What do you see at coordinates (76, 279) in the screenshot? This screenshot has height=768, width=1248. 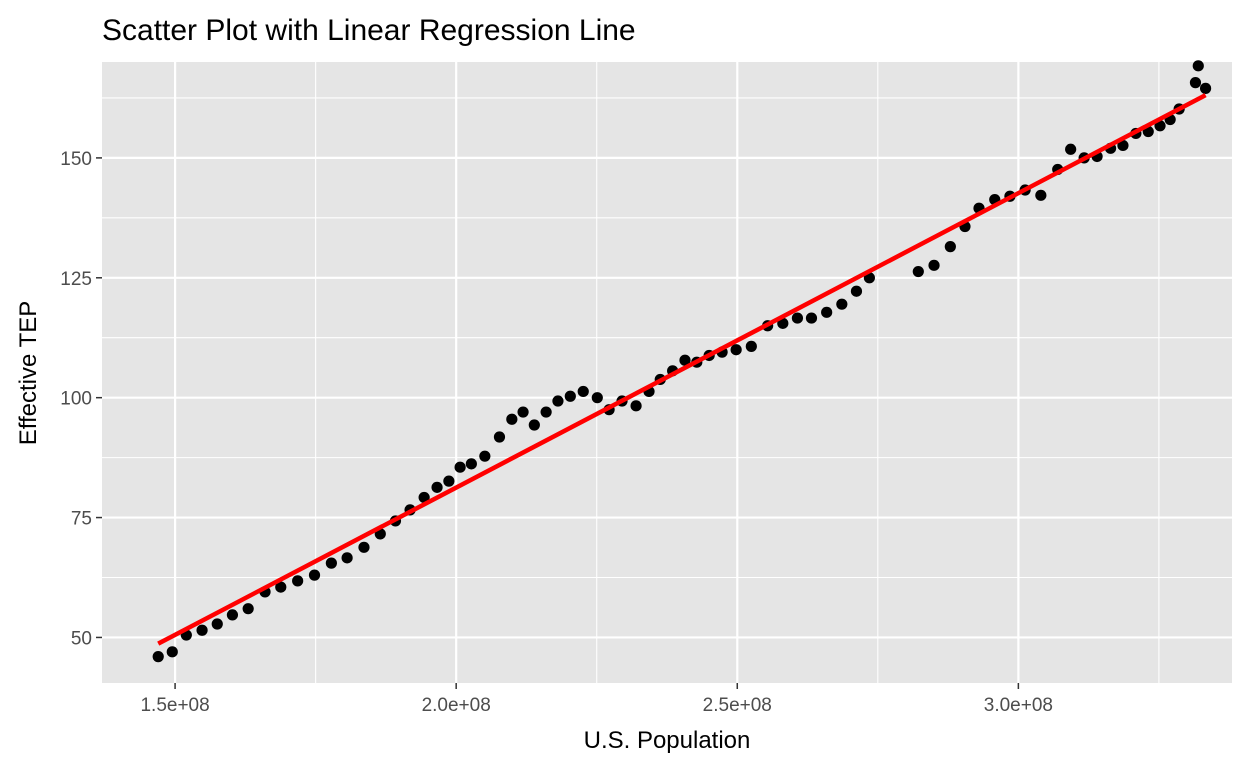 I see `y-tick-label: 125` at bounding box center [76, 279].